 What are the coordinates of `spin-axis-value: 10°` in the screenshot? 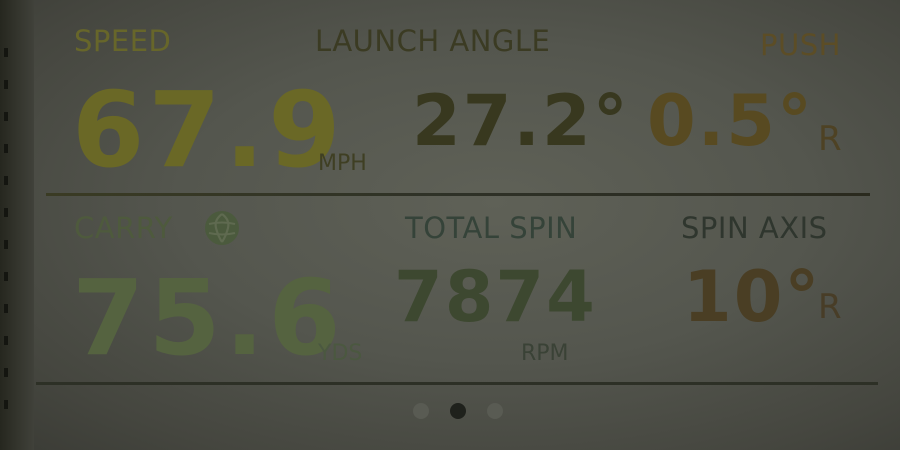 It's located at (752, 297).